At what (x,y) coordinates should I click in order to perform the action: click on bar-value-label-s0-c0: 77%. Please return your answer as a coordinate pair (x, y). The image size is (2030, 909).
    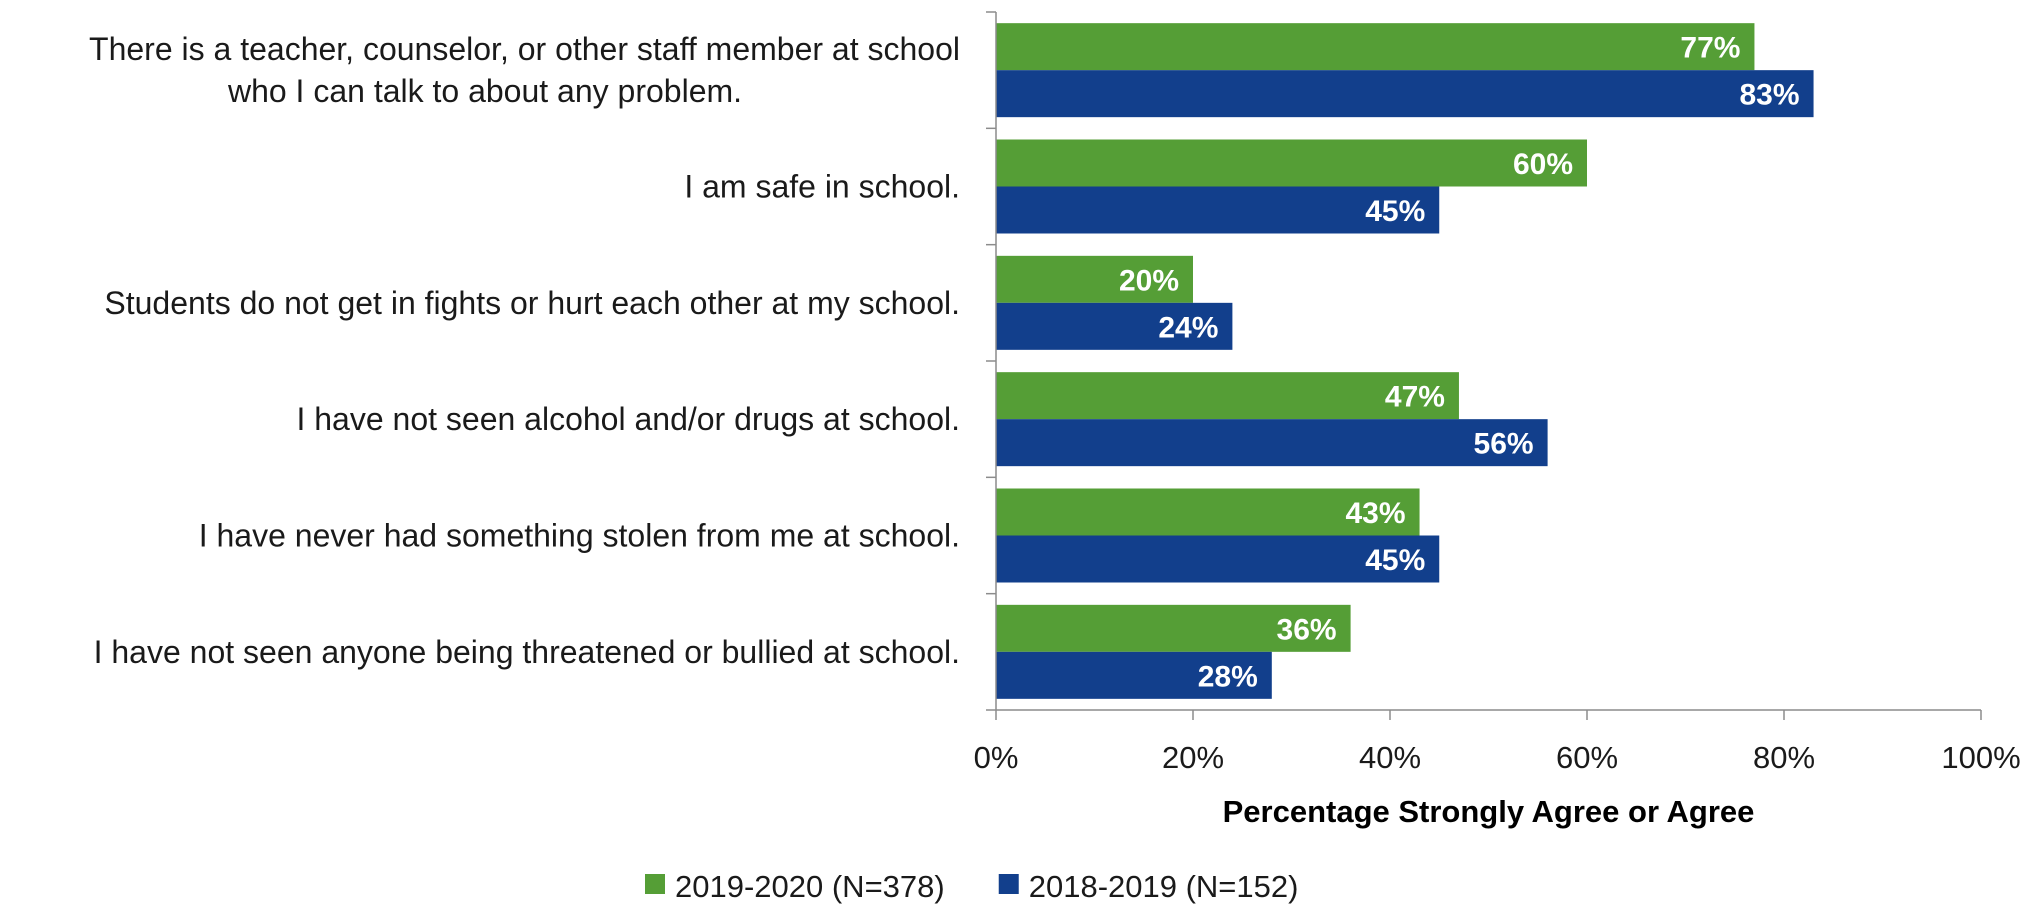
    Looking at the image, I should click on (1710, 48).